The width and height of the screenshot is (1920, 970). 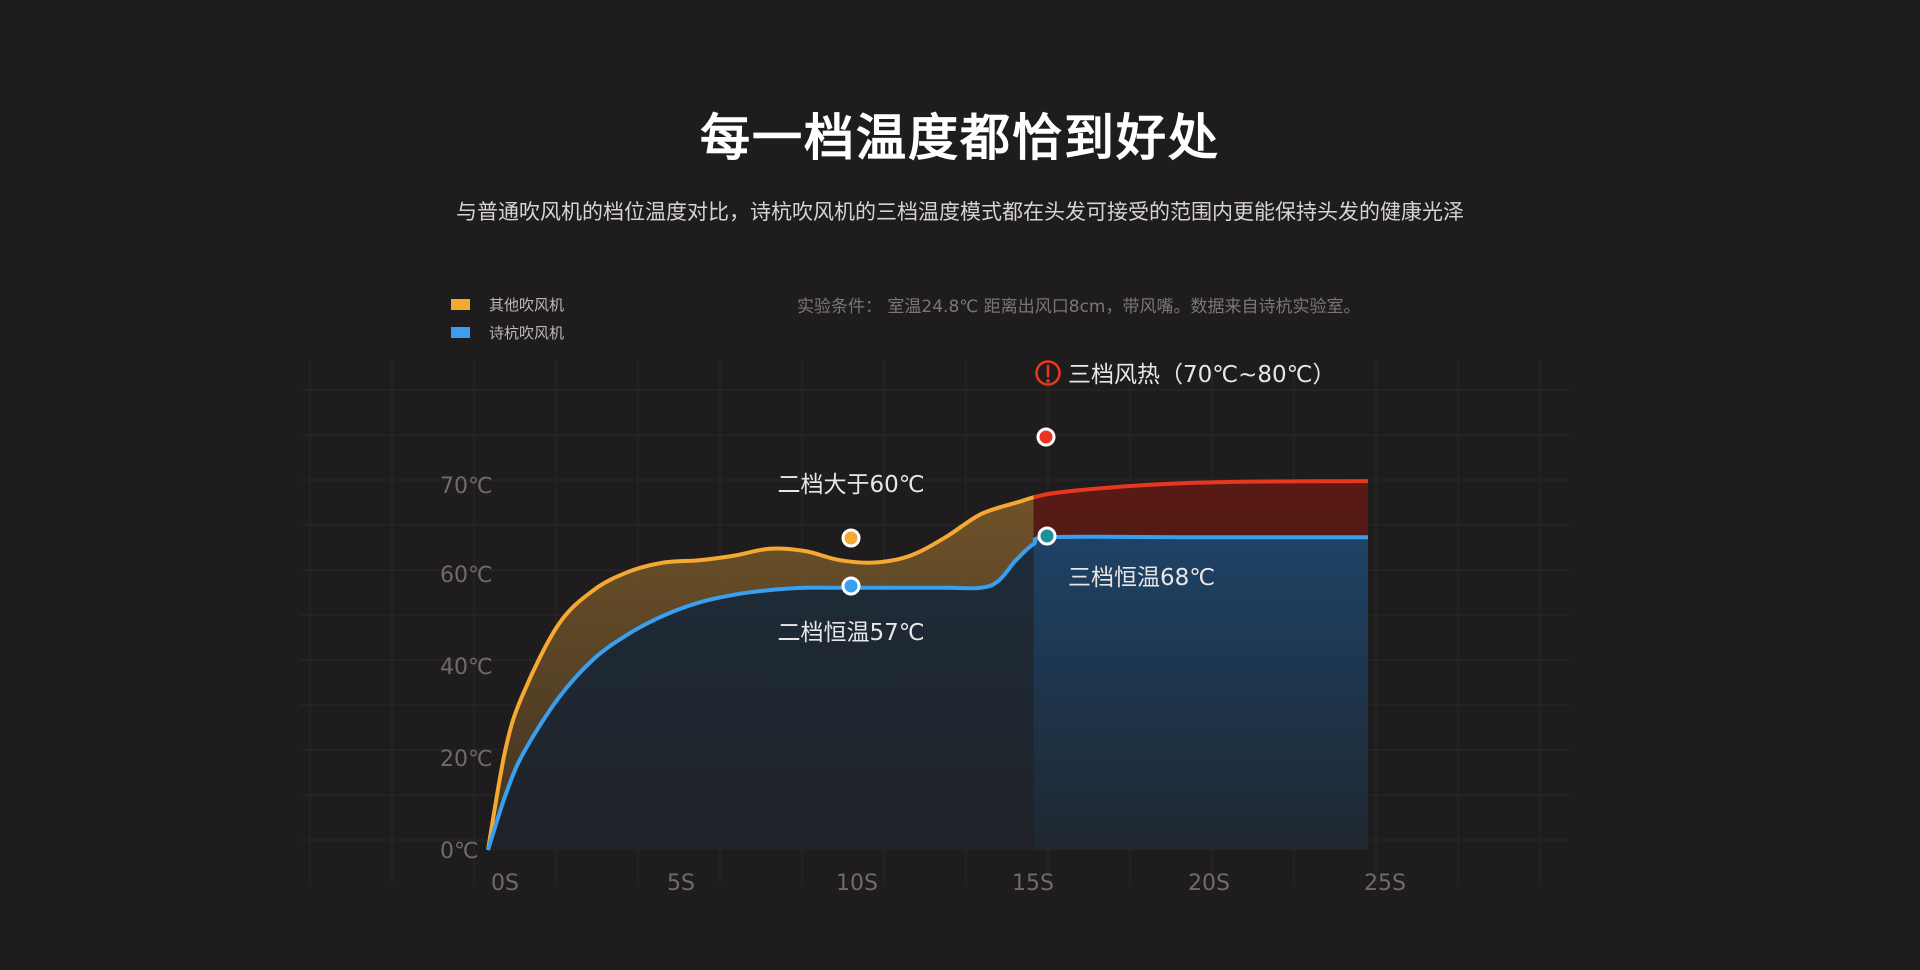 What do you see at coordinates (505, 883) in the screenshot?
I see `x-tick-label: 0S` at bounding box center [505, 883].